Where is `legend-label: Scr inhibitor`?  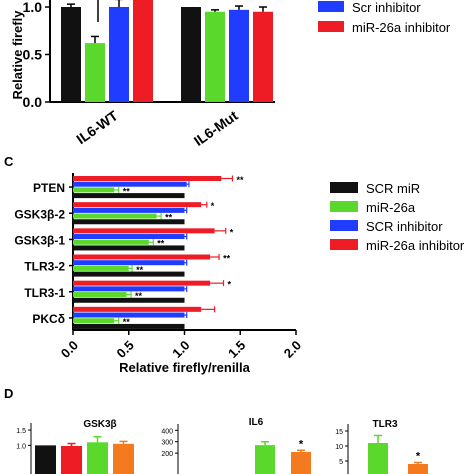 legend-label: Scr inhibitor is located at coordinates (386, 7).